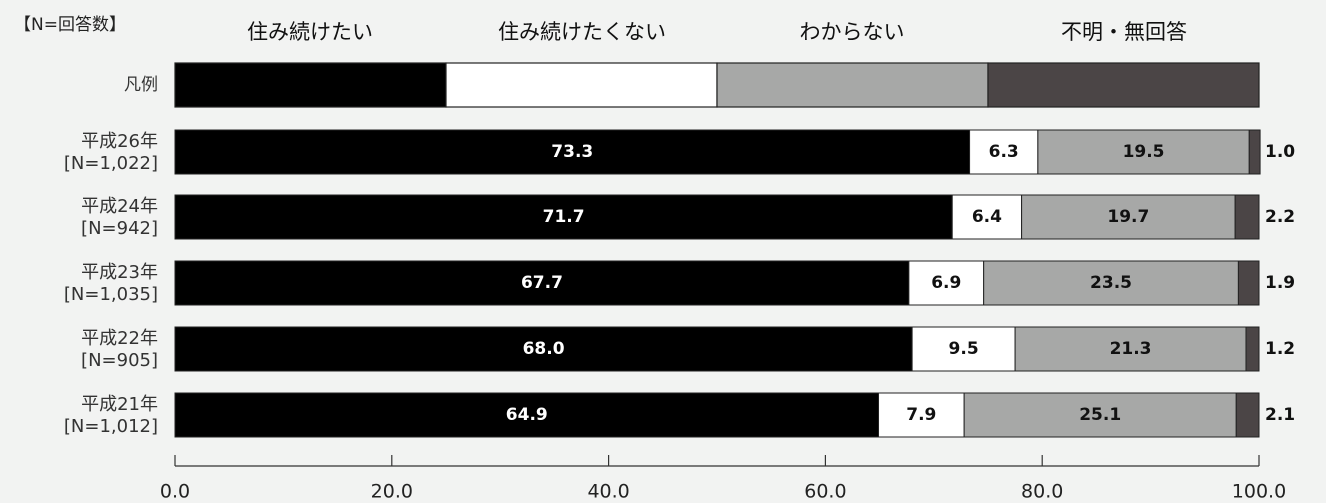  What do you see at coordinates (1042, 492) in the screenshot?
I see `x-tick-label: 80.0` at bounding box center [1042, 492].